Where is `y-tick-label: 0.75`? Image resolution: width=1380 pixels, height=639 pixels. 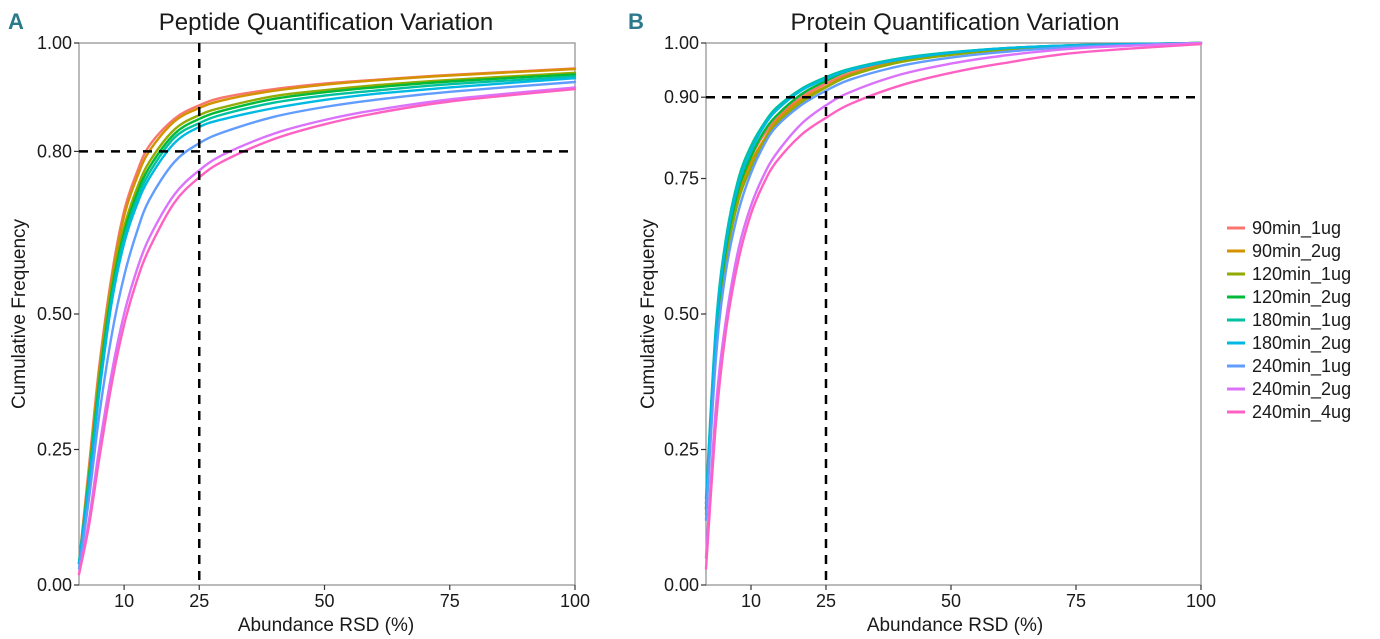
y-tick-label: 0.75 is located at coordinates (681, 179).